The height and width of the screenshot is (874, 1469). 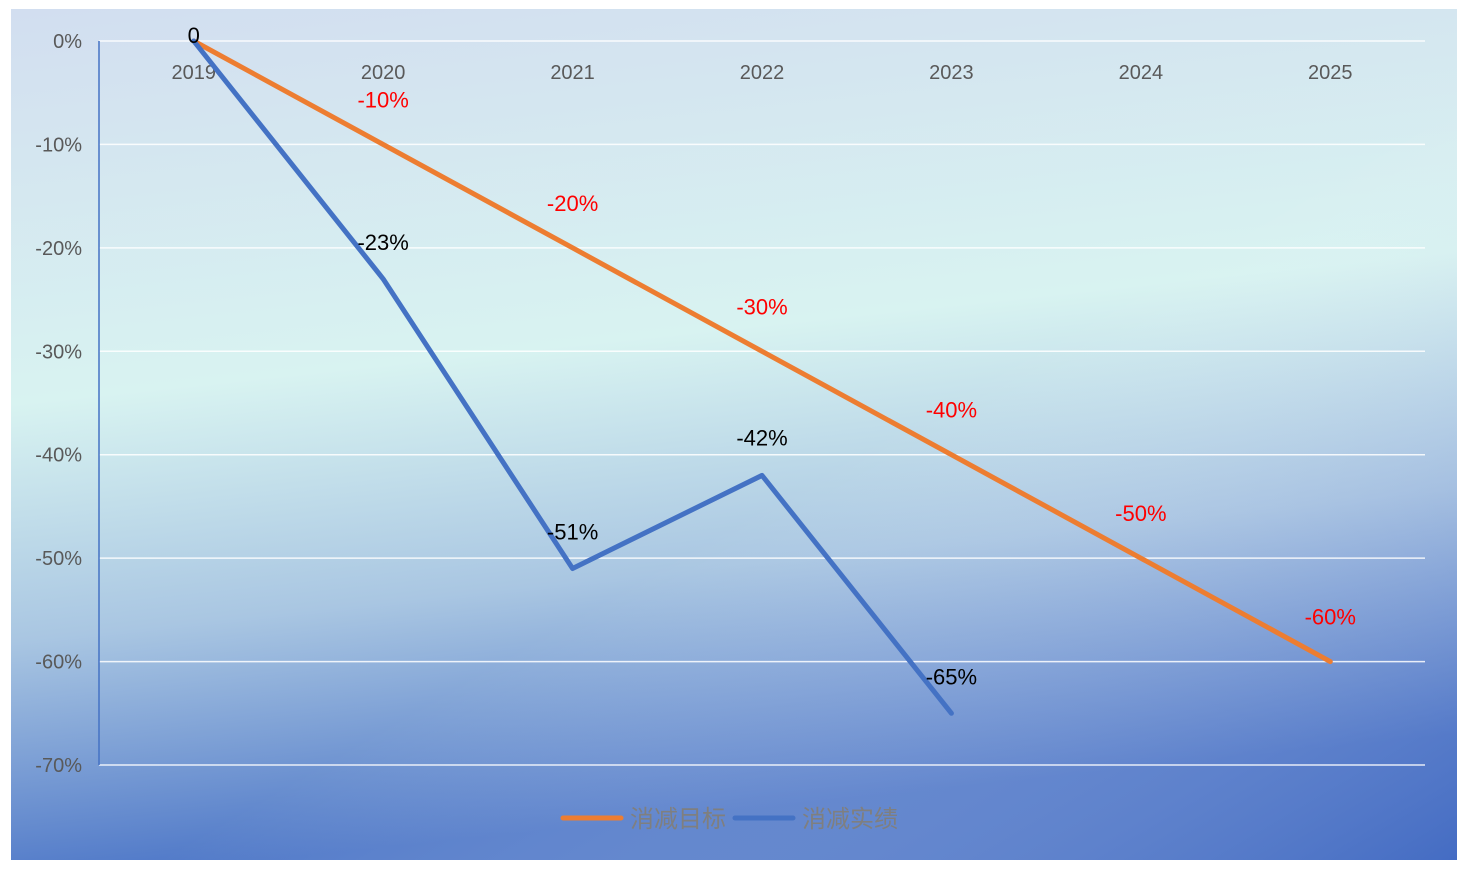 What do you see at coordinates (572, 73) in the screenshot?
I see `x-tick-label: 2021` at bounding box center [572, 73].